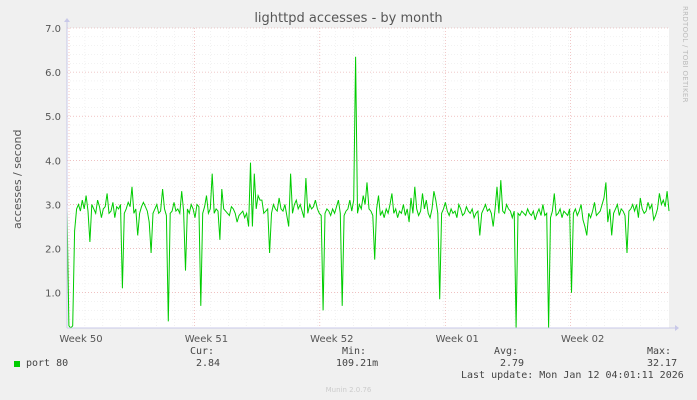 Image resolution: width=697 pixels, height=400 pixels. Describe the element at coordinates (582, 339) in the screenshot. I see `x-tick-label: Week 02` at that location.